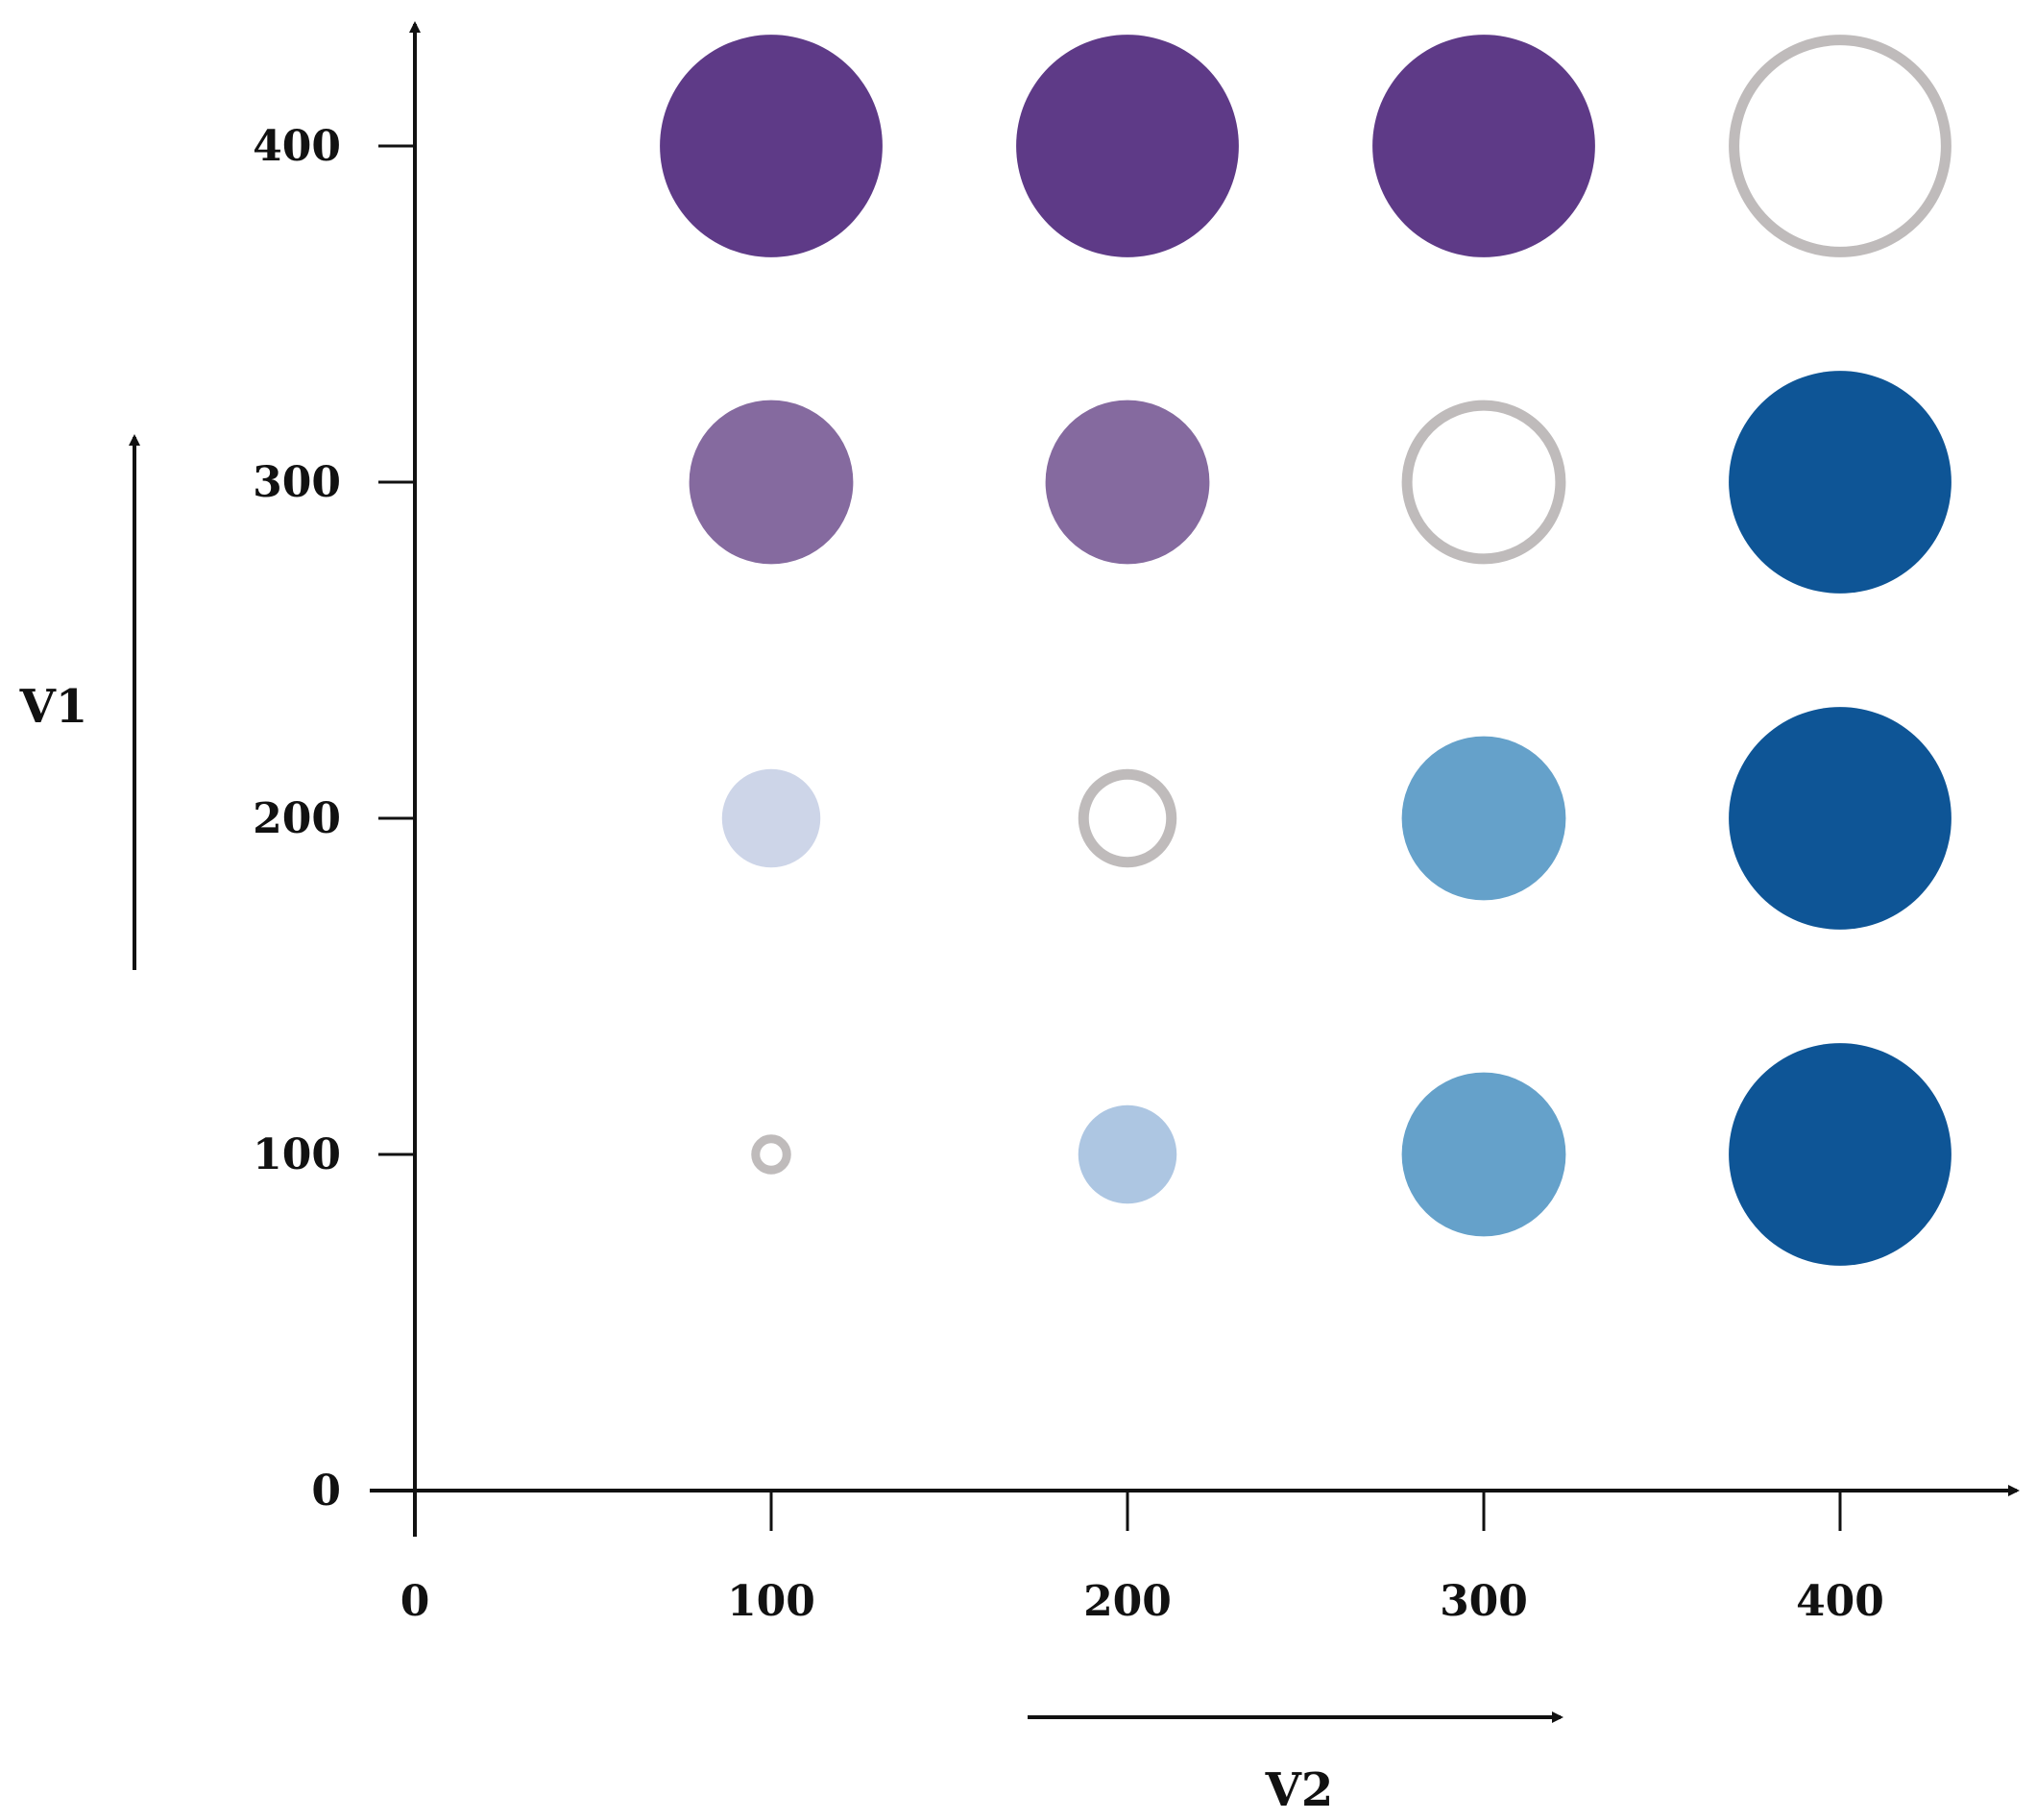 Image resolution: width=2036 pixels, height=1820 pixels. What do you see at coordinates (326, 1491) in the screenshot?
I see `y-tick-label: 0` at bounding box center [326, 1491].